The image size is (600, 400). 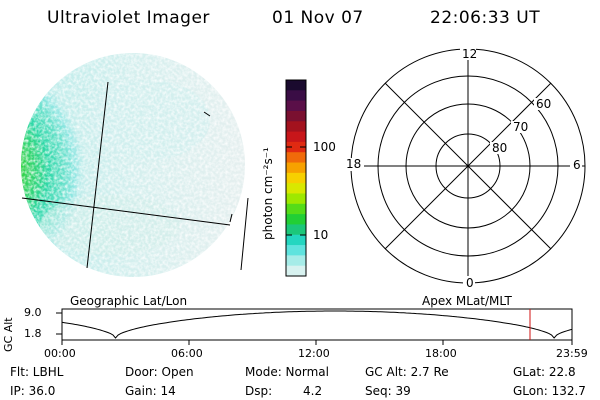 What do you see at coordinates (485, 18) in the screenshot?
I see `time-label: 22:06:33 UT` at bounding box center [485, 18].